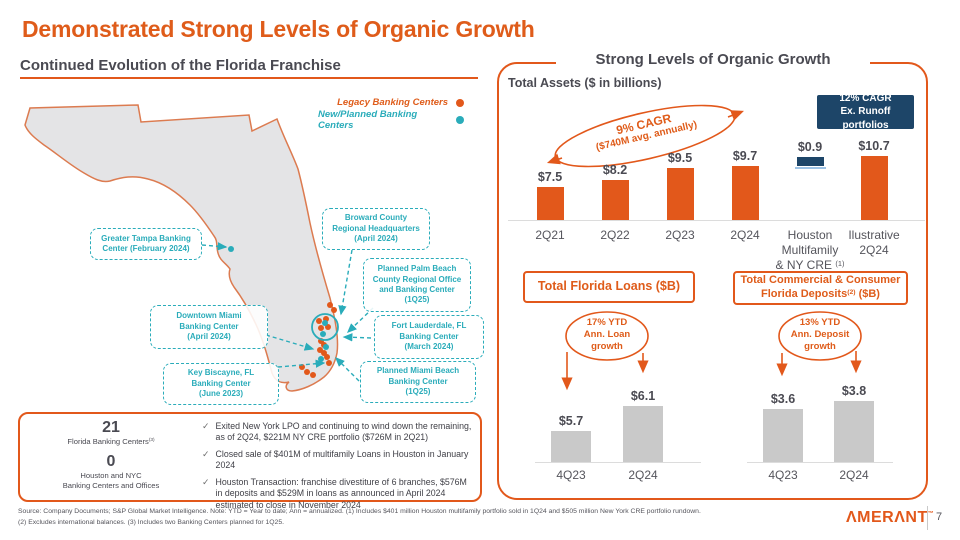 Image resolution: width=960 pixels, height=540 pixels. Describe the element at coordinates (874, 188) in the screenshot. I see `bar-Ilustrative` at that location.